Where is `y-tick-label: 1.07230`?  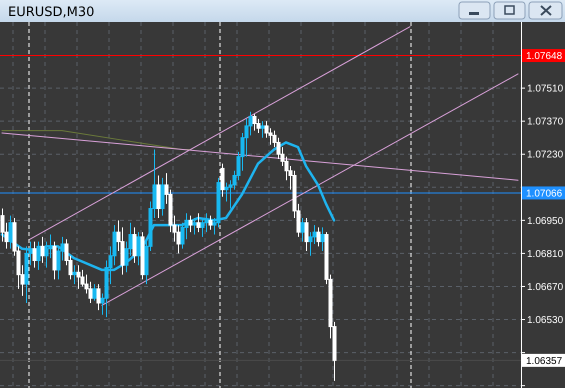 y-tick-label: 1.07230 is located at coordinates (545, 155).